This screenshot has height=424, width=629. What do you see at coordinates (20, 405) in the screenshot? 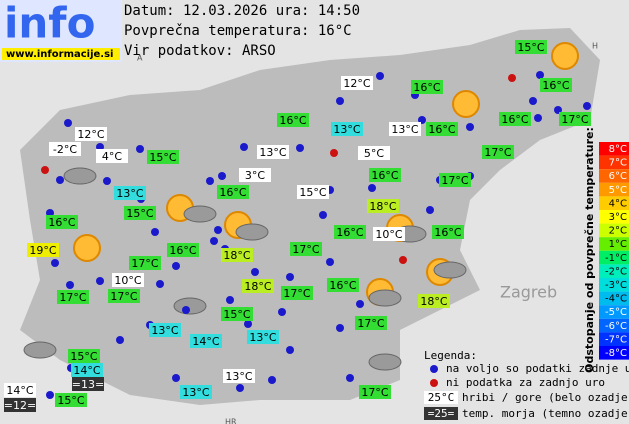
I see `station-temp: =12=` at bounding box center [20, 405].